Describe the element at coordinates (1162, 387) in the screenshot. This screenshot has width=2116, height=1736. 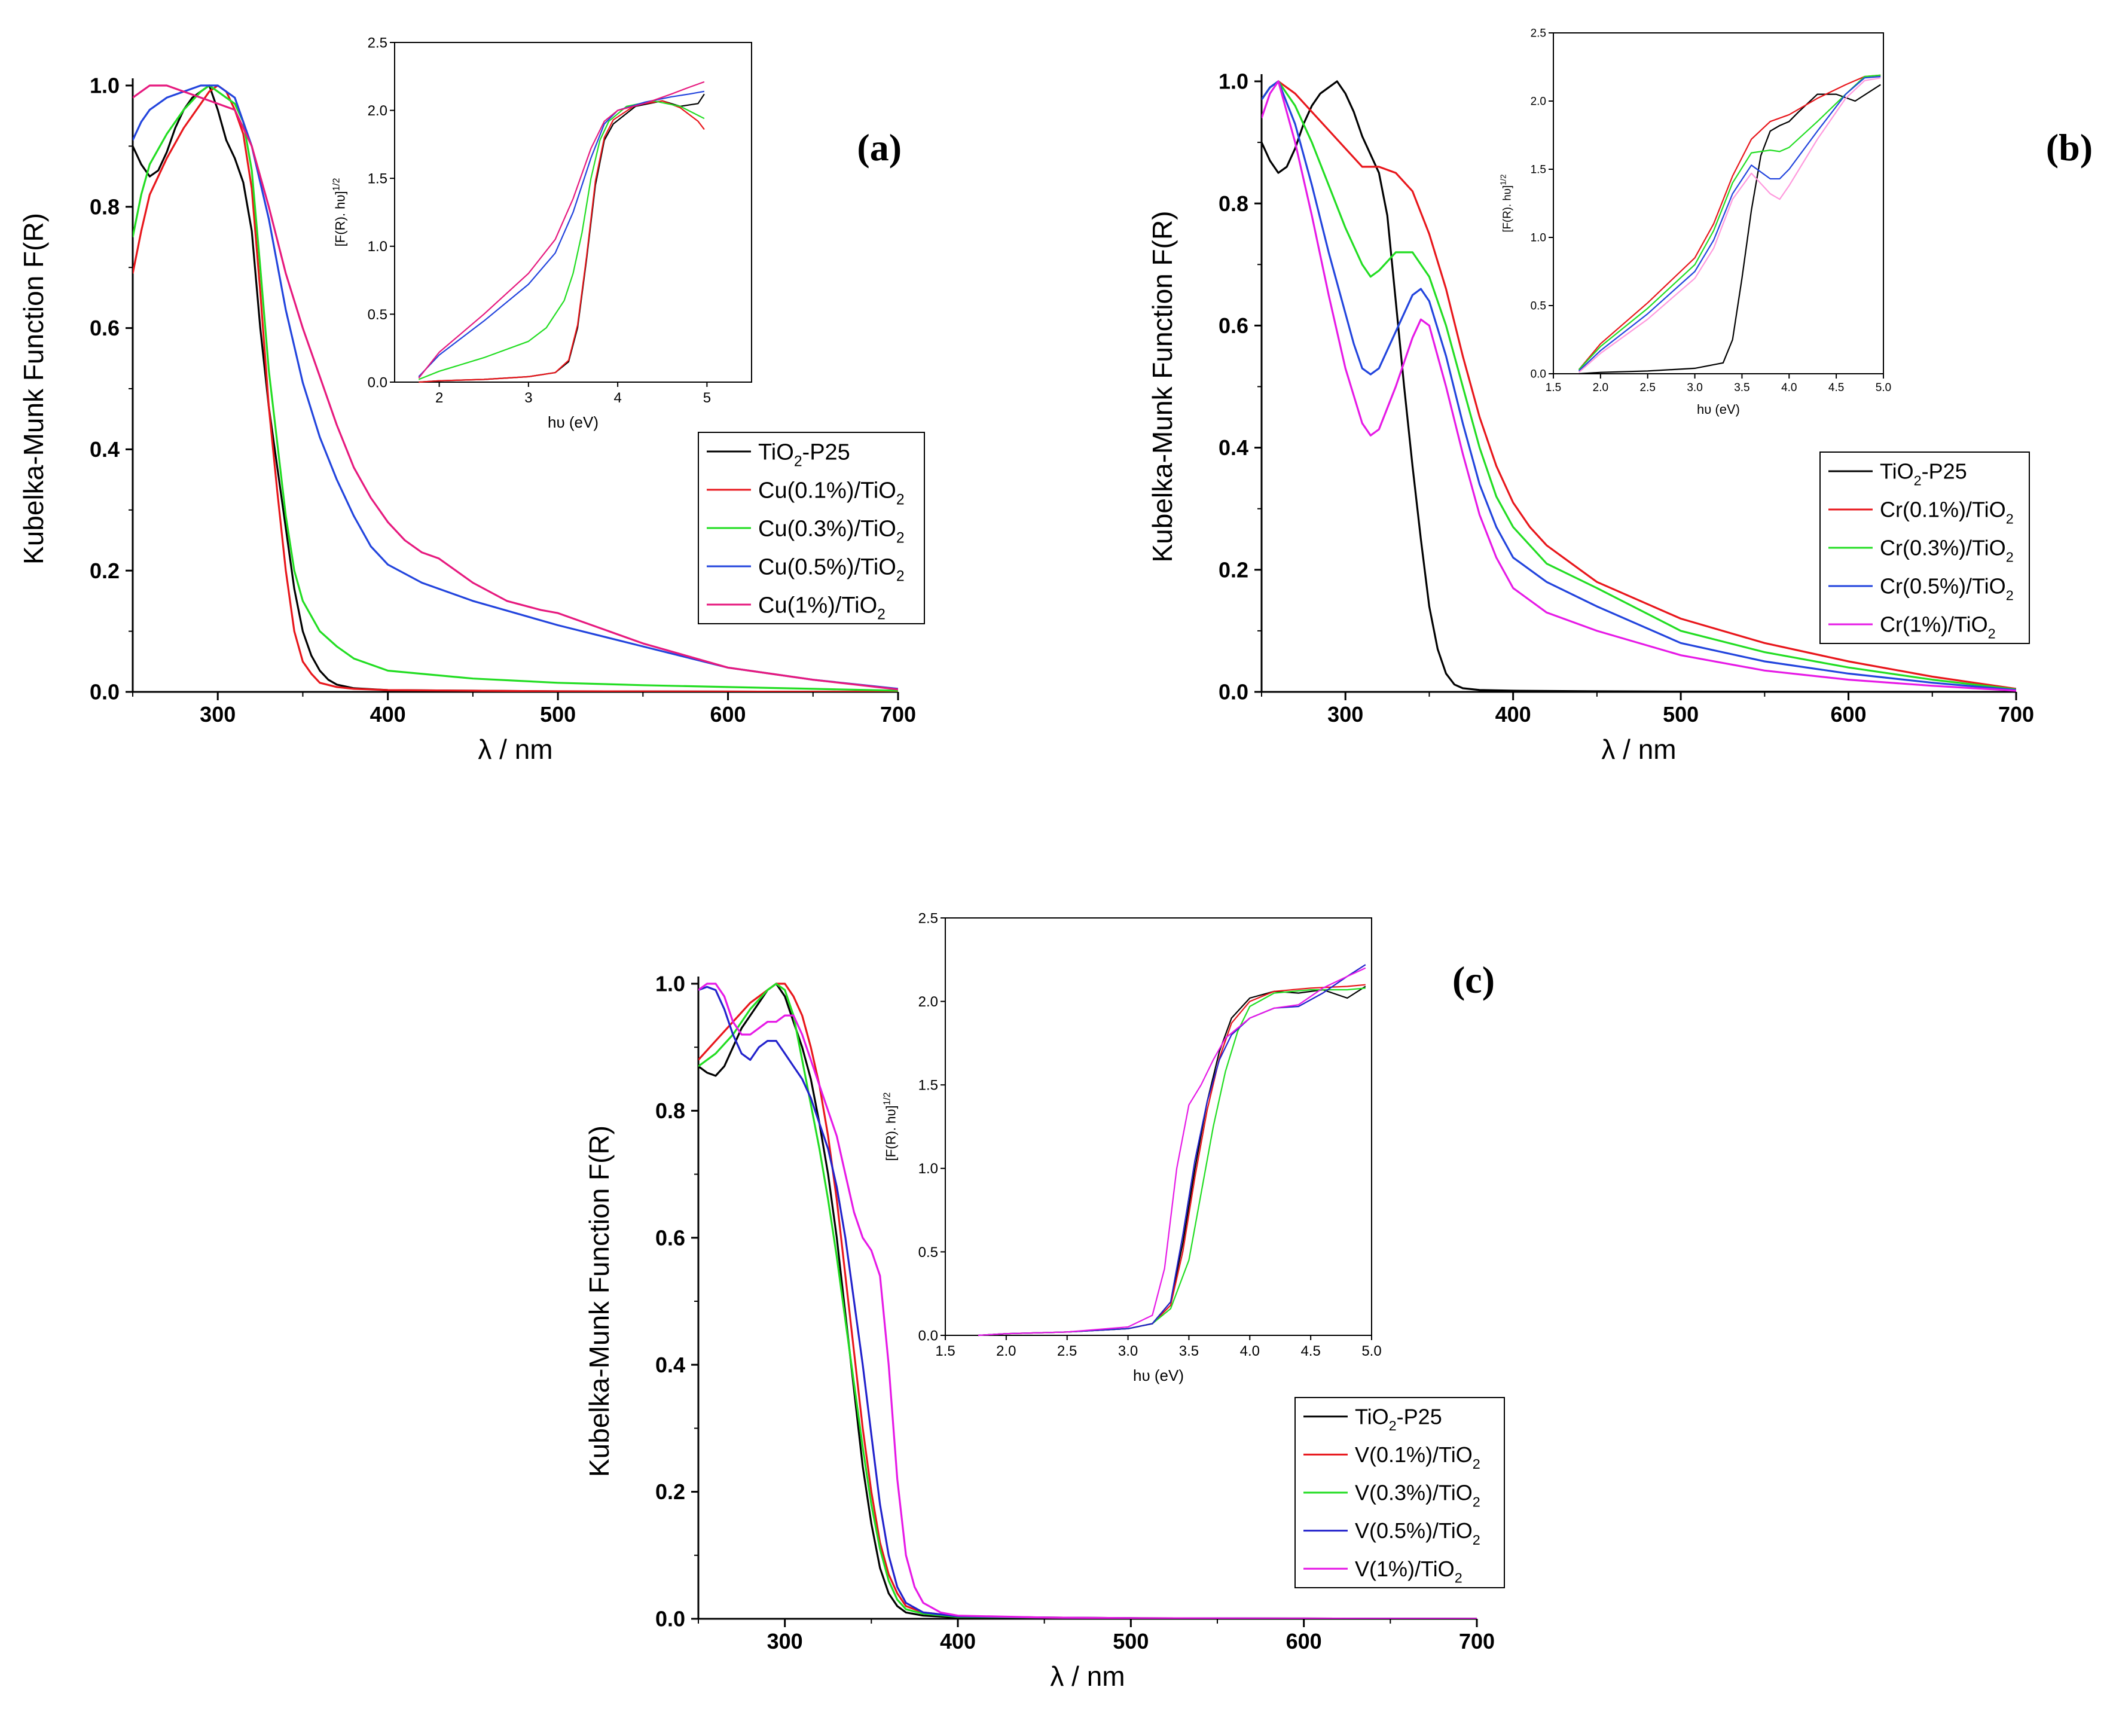
I see `y-axis-title: Kubelka-Munk Function F(R)` at that location.